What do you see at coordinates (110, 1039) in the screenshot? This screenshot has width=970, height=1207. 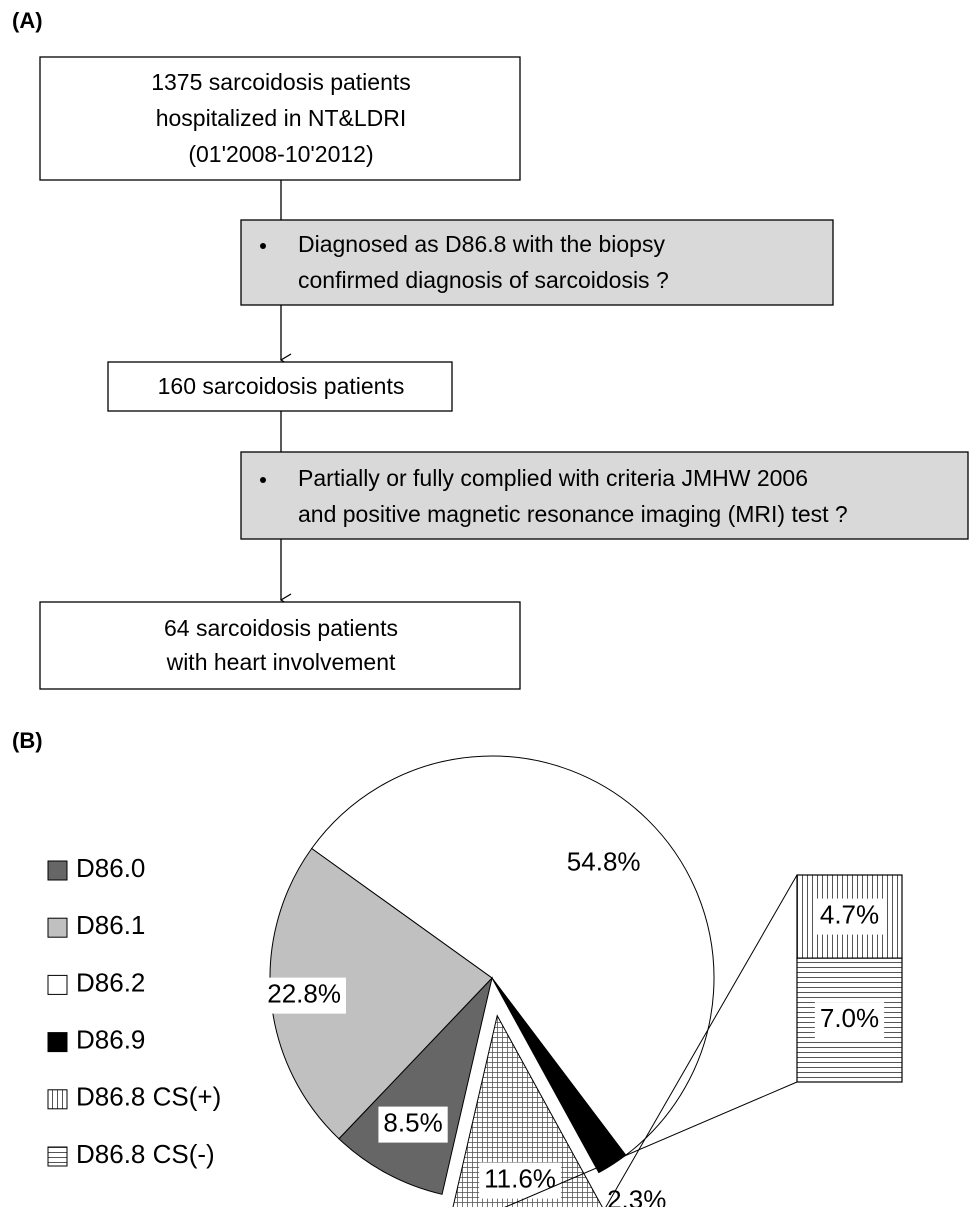 I see `legend-label: D86.9` at bounding box center [110, 1039].